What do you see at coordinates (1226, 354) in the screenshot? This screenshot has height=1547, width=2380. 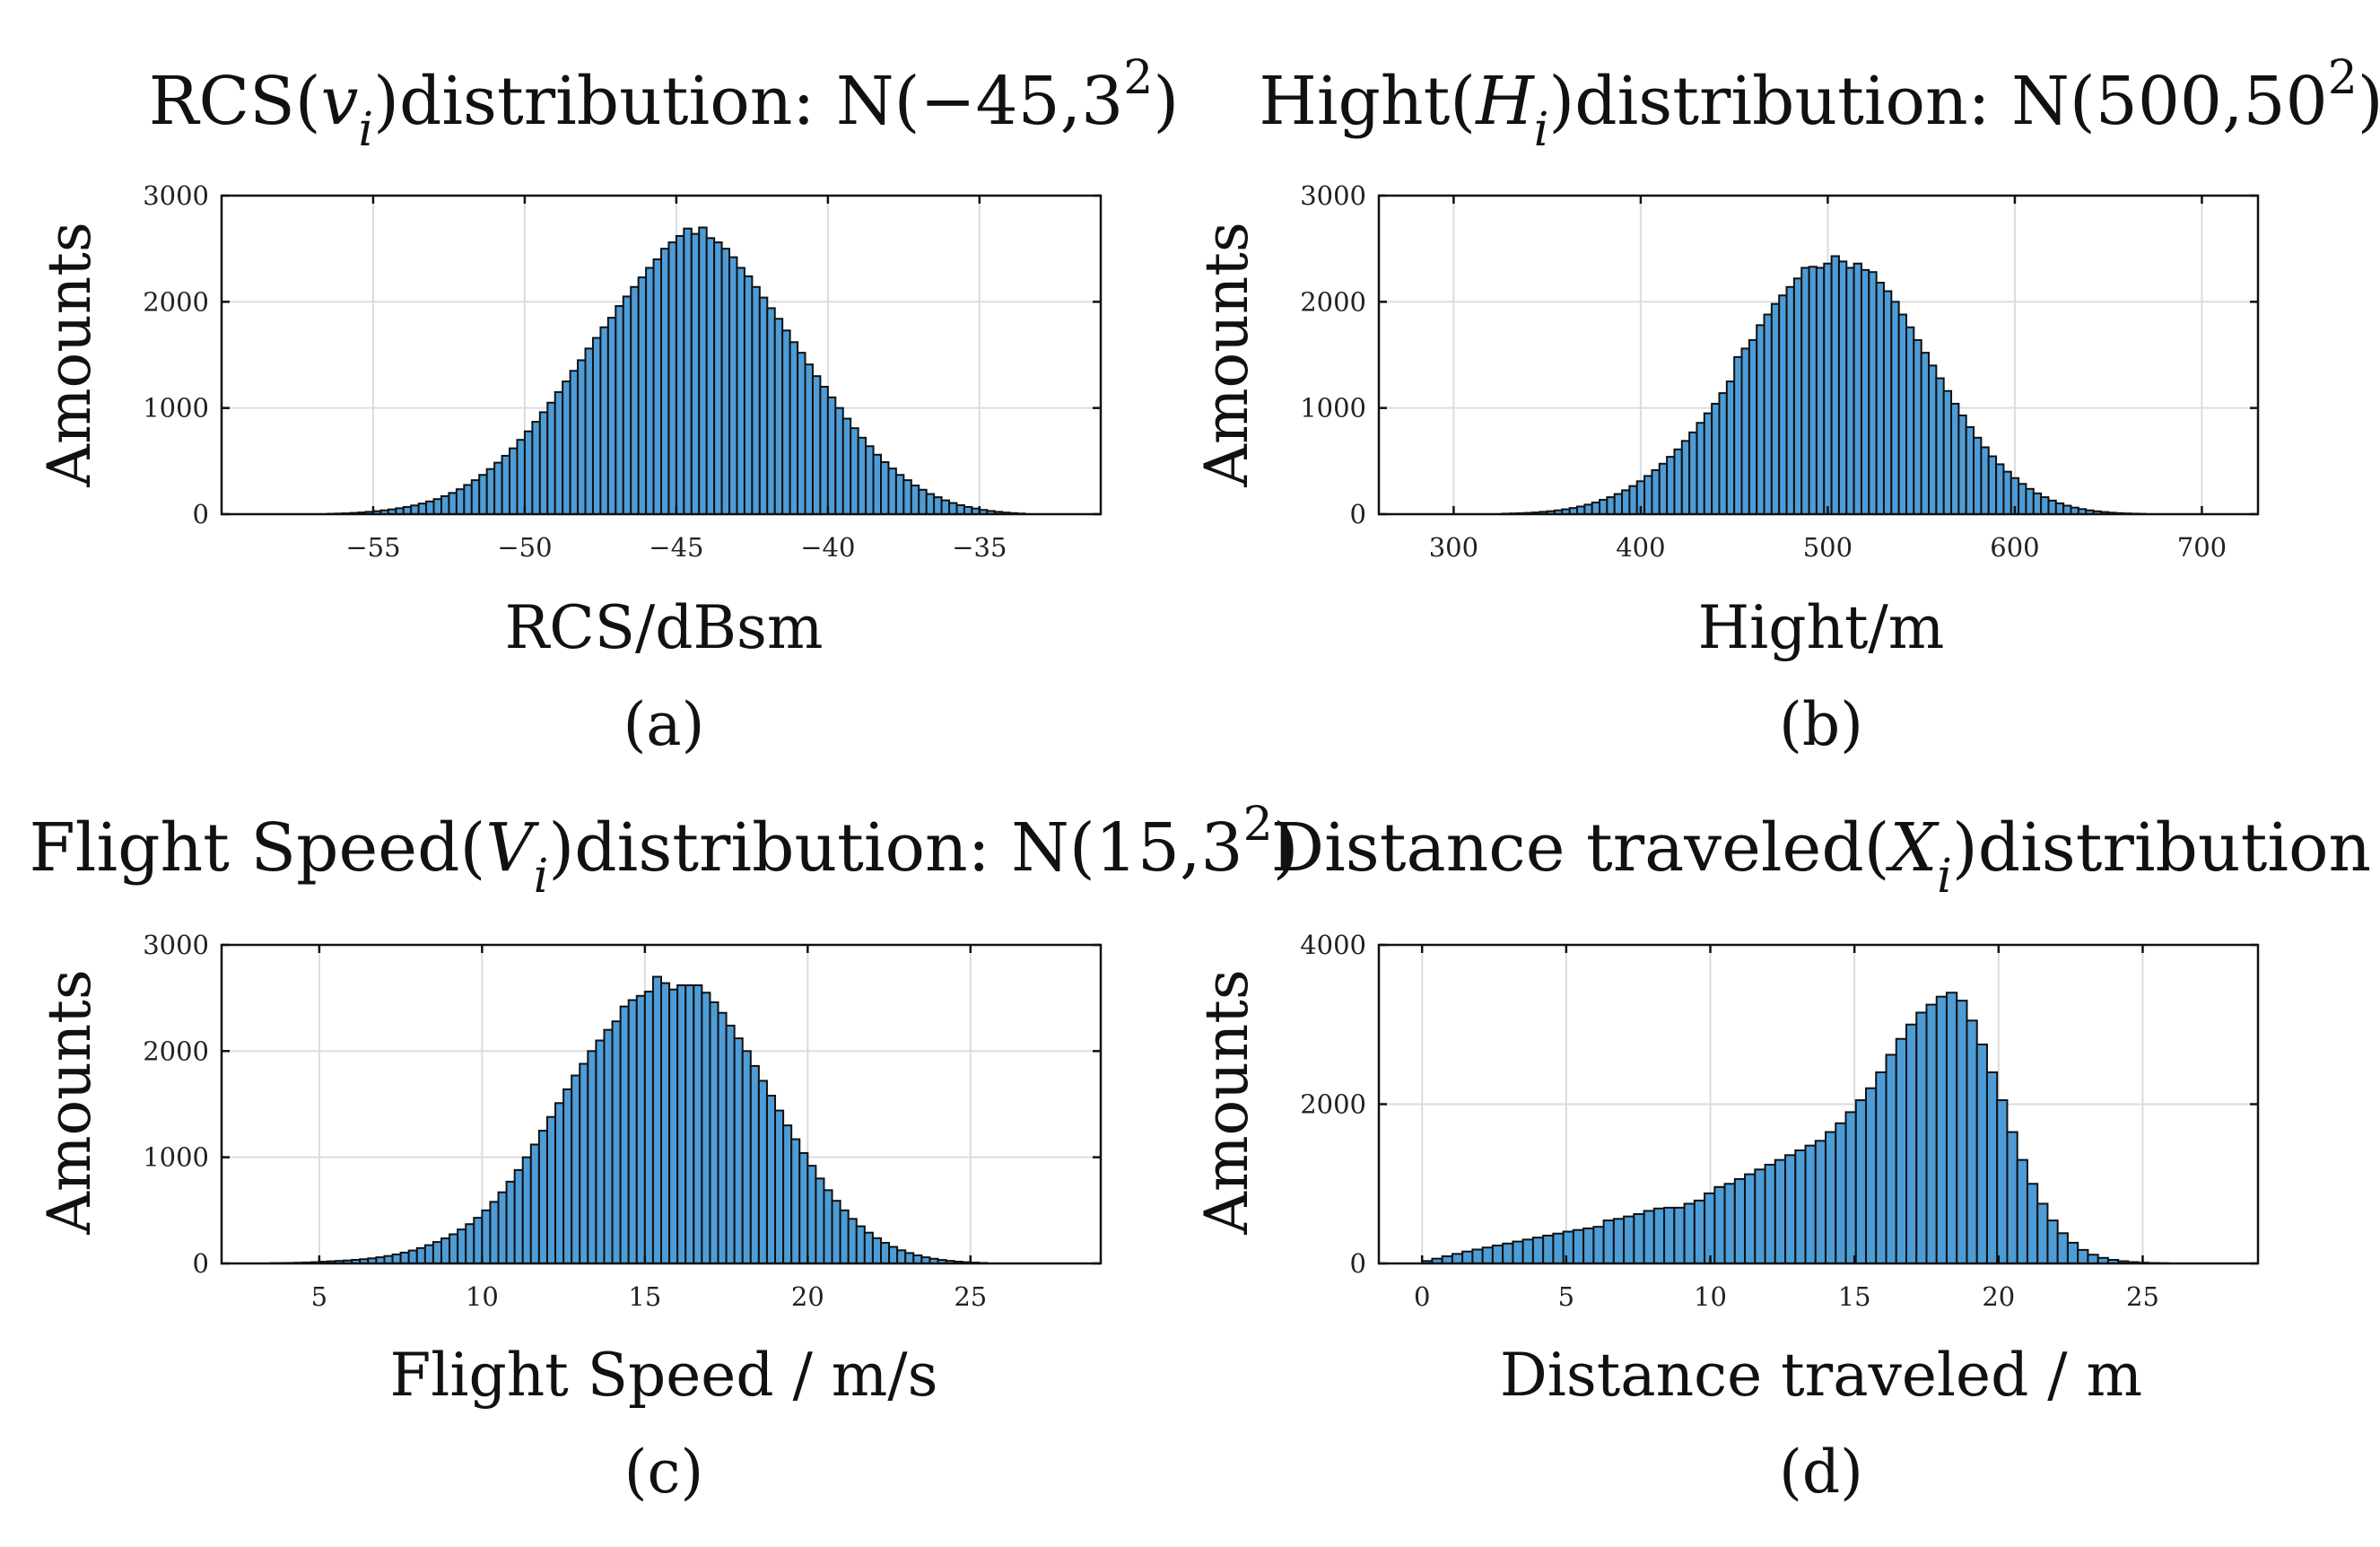 I see `panel-b-ylabel: Amounts` at bounding box center [1226, 354].